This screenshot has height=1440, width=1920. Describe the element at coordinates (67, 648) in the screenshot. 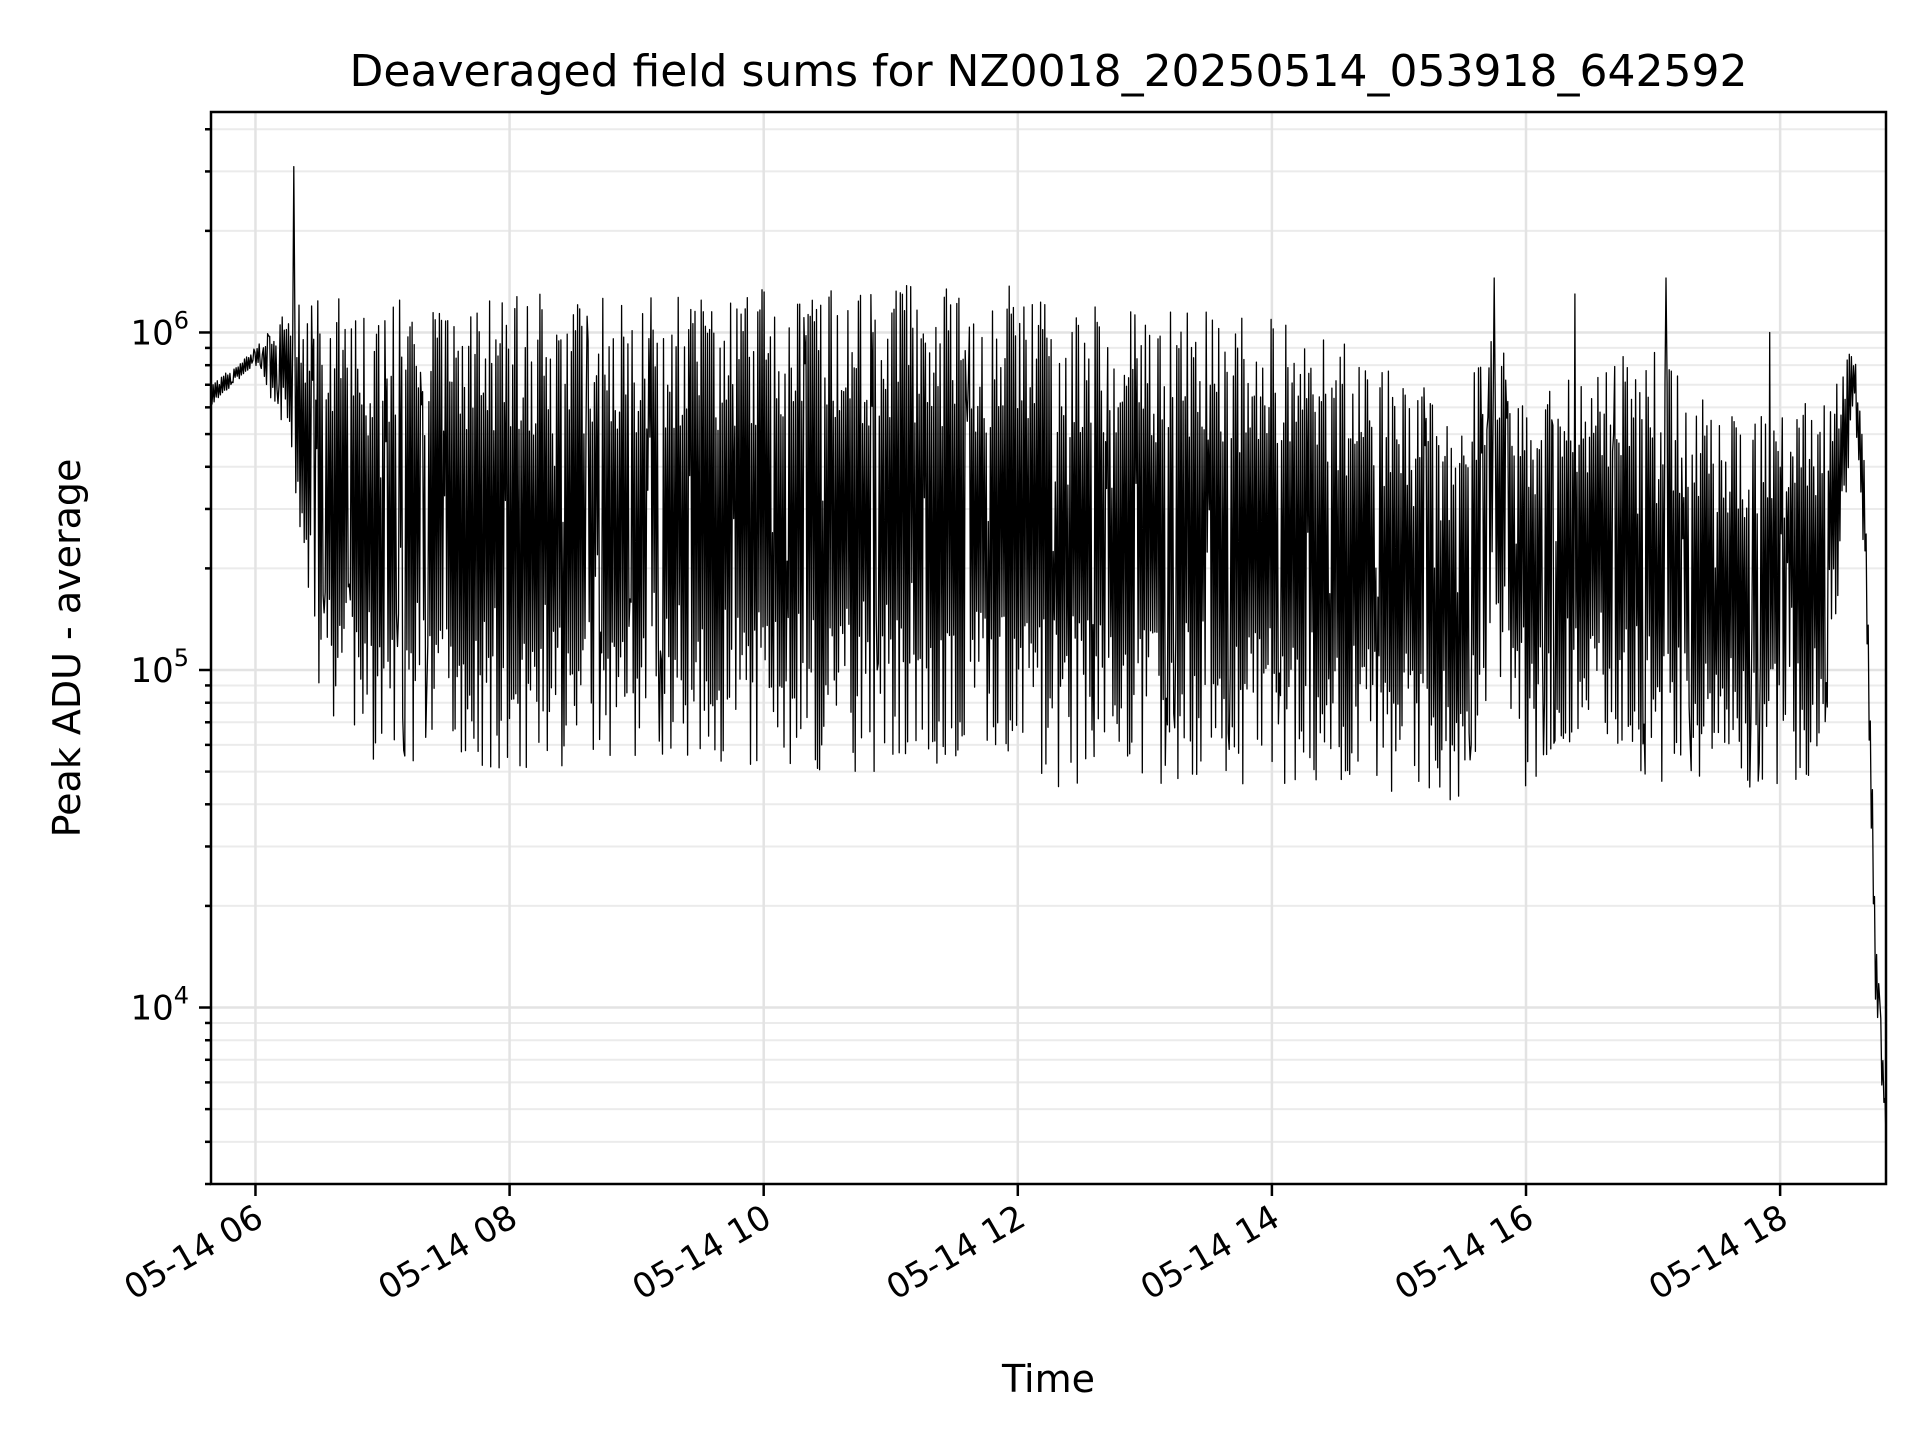

I see `y-axis-label: Peak ADU - average` at that location.